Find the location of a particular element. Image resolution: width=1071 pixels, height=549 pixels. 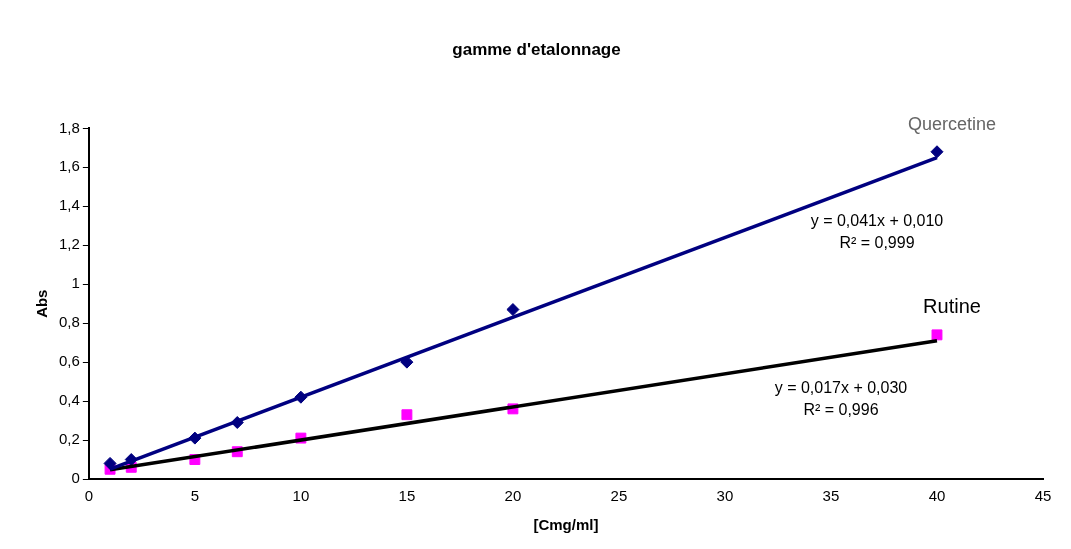

x-tick-label: 35 is located at coordinates (831, 496).